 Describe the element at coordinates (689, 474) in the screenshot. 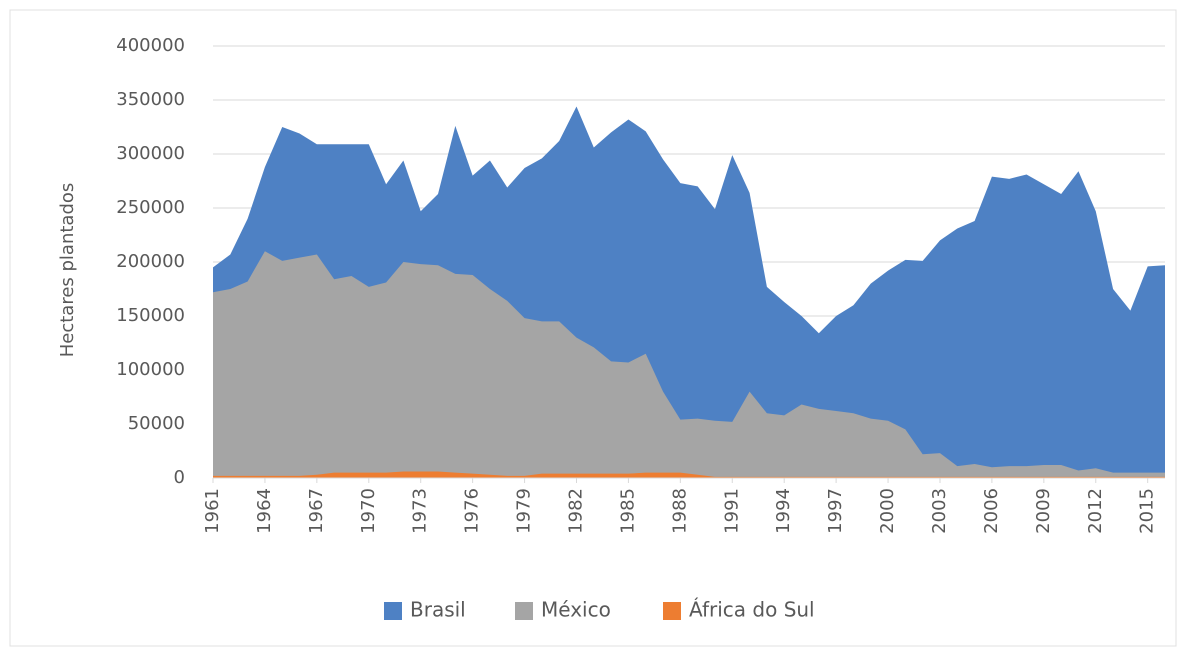

I see `area` at that location.